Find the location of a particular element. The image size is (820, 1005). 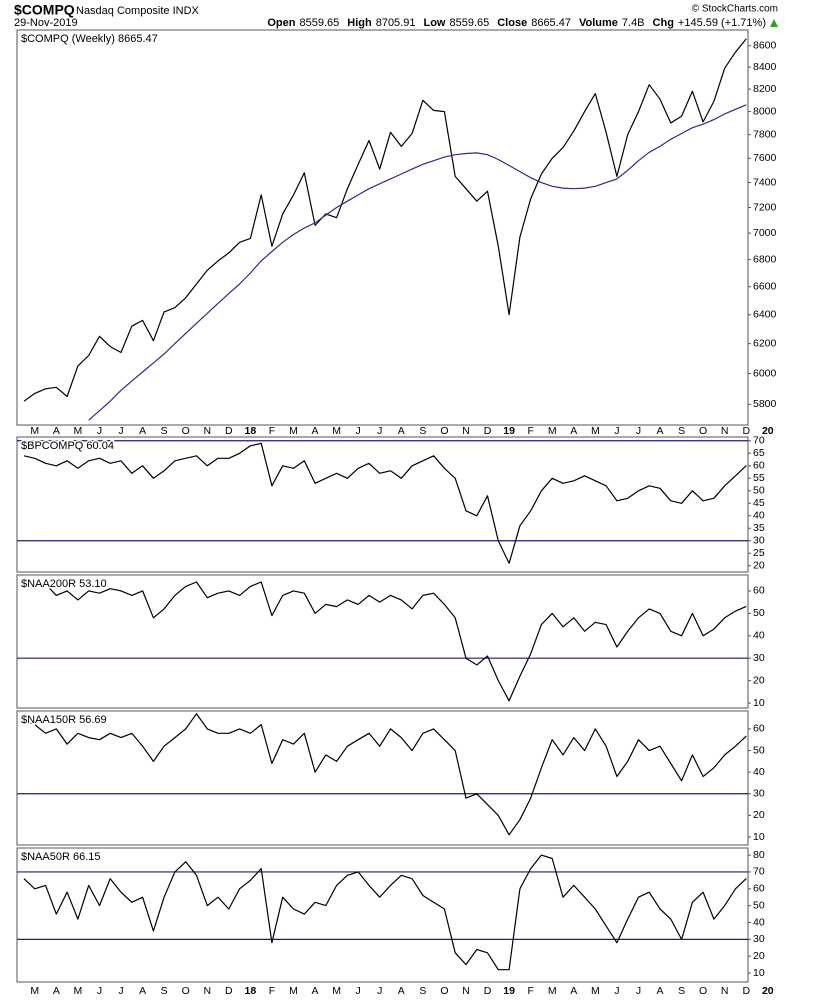

quote-label: Chg is located at coordinates (663, 23).